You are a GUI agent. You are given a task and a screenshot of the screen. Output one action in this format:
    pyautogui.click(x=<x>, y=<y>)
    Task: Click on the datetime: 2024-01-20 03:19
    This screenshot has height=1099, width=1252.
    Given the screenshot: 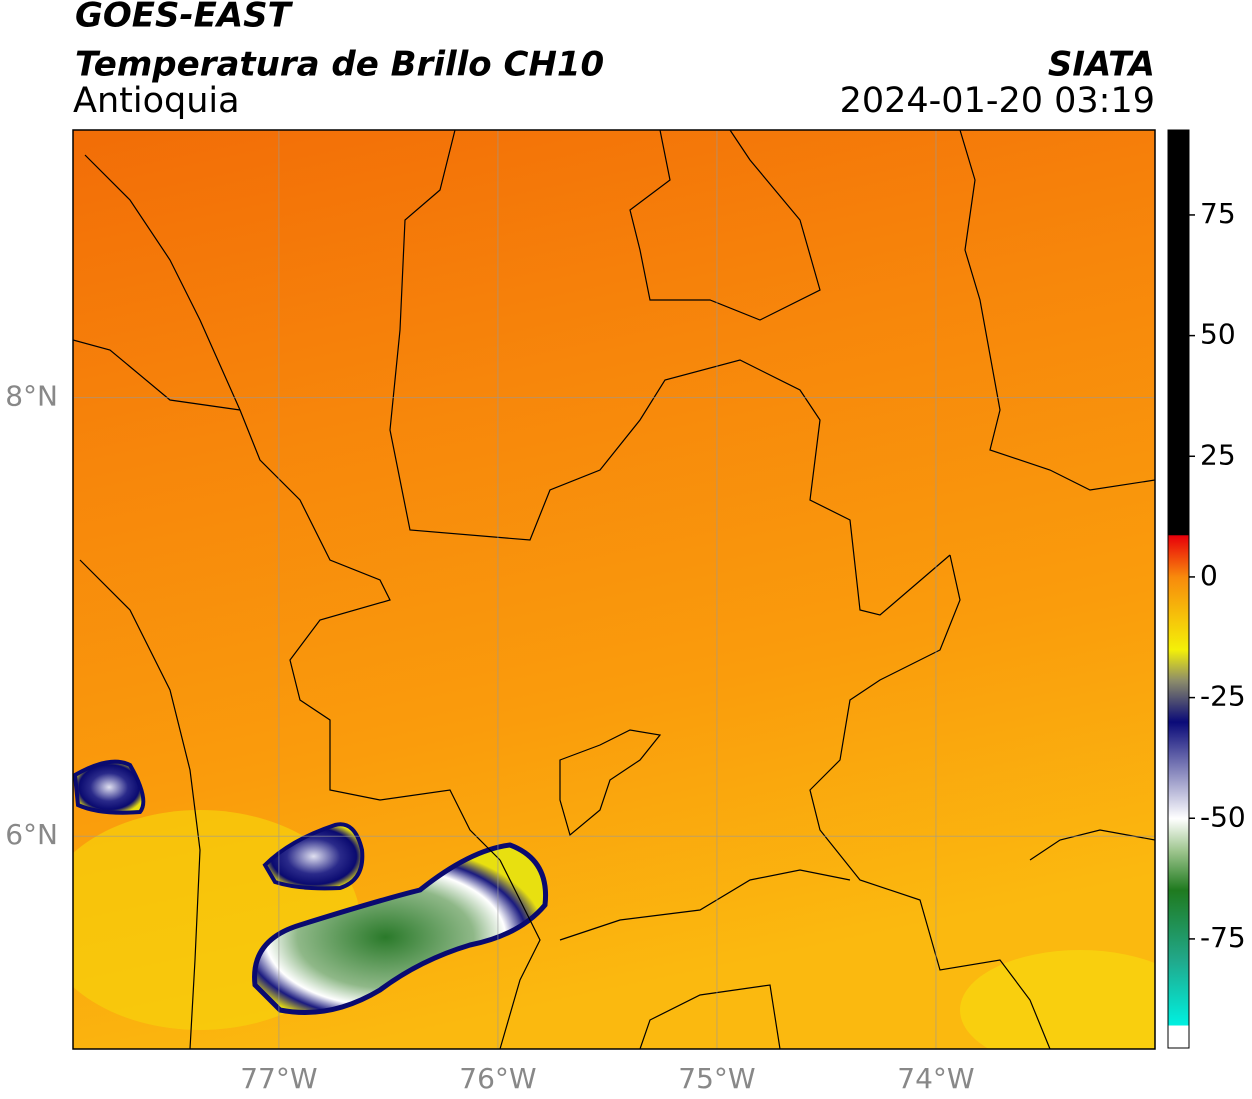 What is the action you would take?
    pyautogui.click(x=997, y=101)
    